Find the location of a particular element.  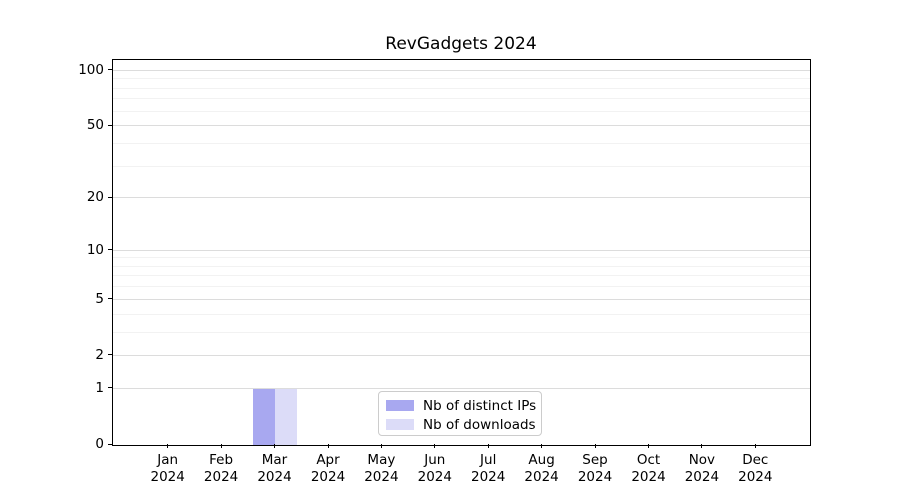

x-tick-label: Jun 2024 is located at coordinates (435, 468).